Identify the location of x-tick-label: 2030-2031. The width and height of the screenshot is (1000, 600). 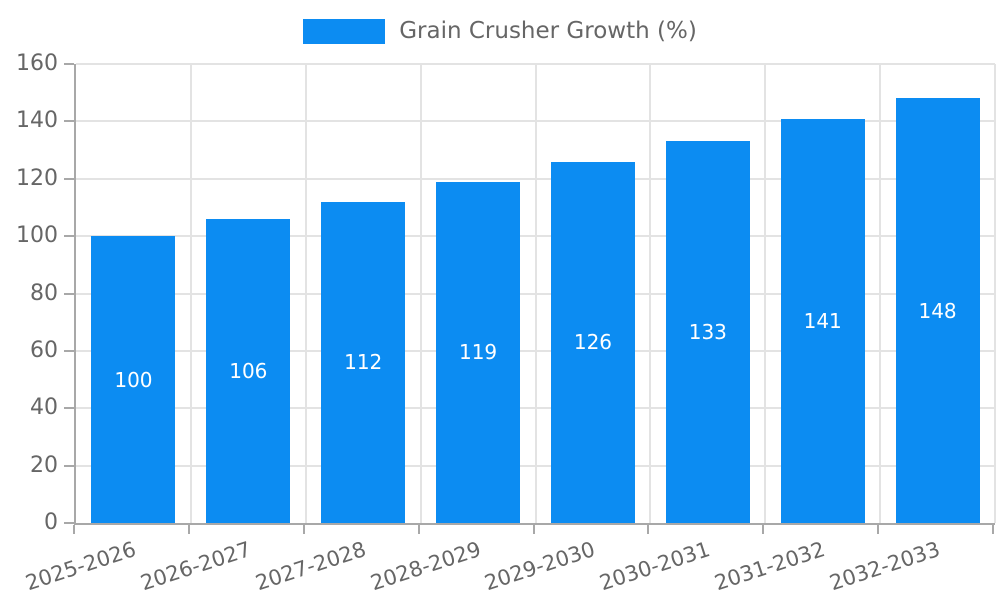
(655, 566).